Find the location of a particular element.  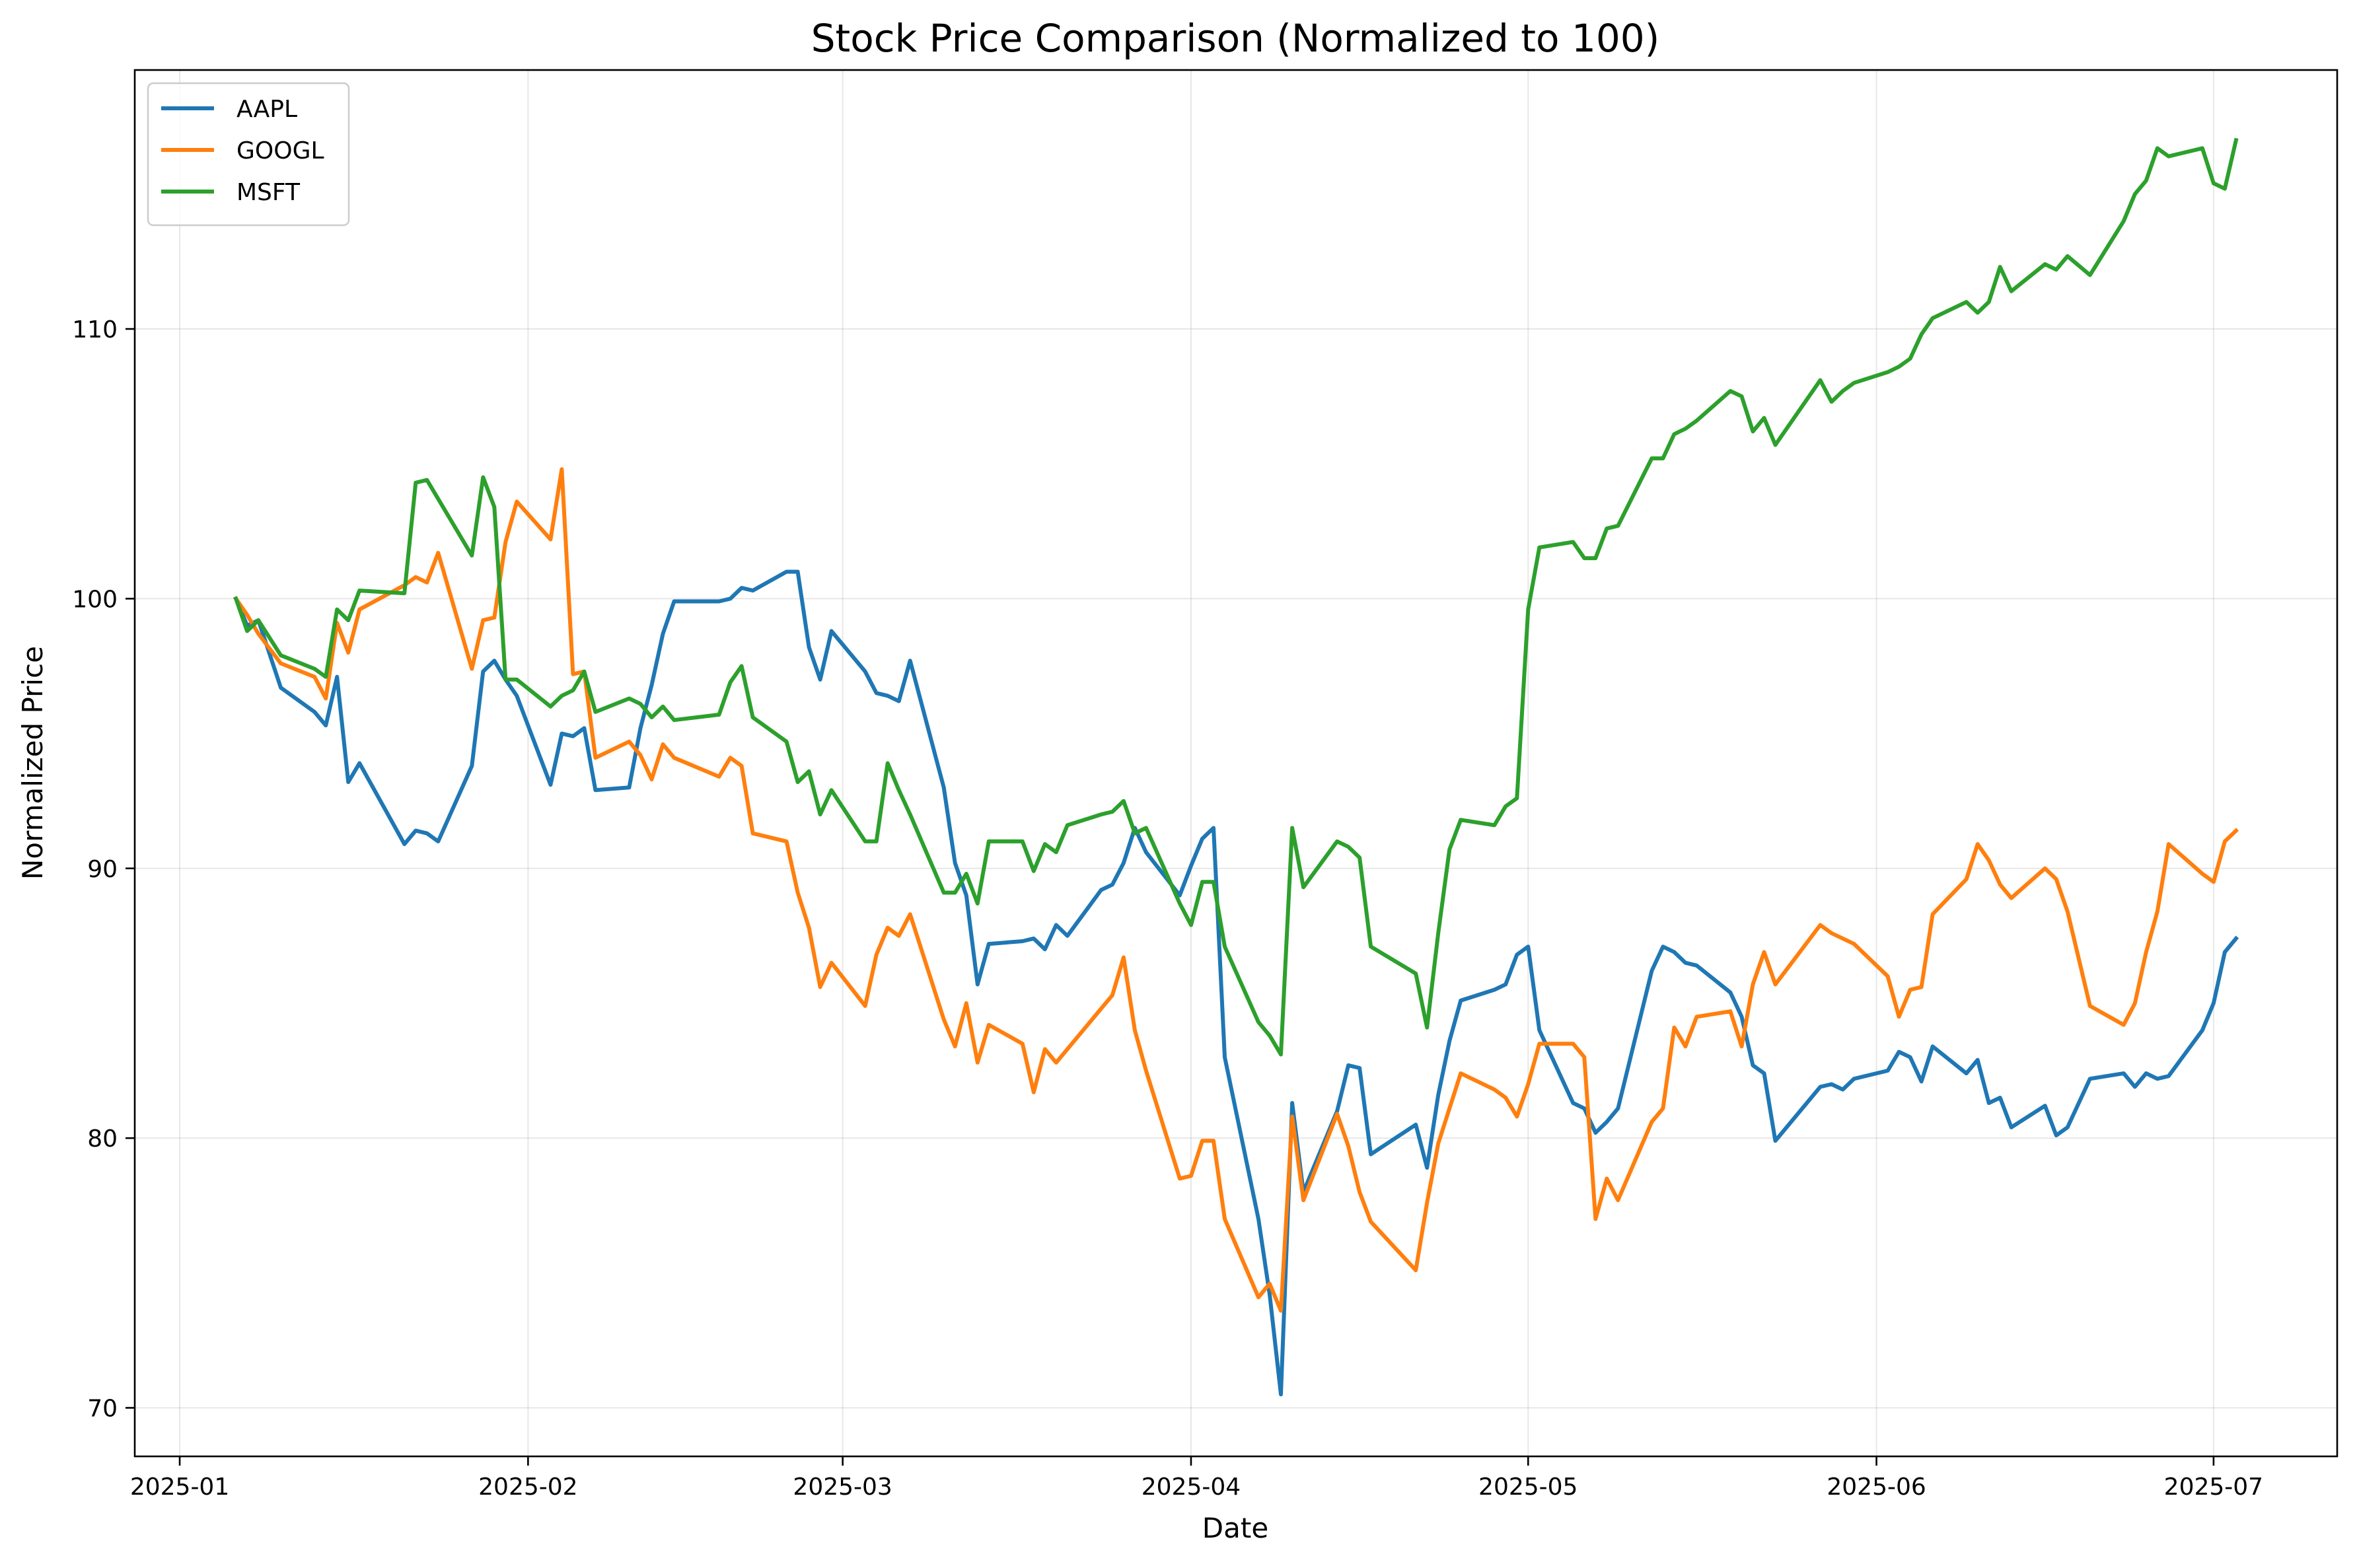

x-tick-label: 2025-04 is located at coordinates (1191, 1487).